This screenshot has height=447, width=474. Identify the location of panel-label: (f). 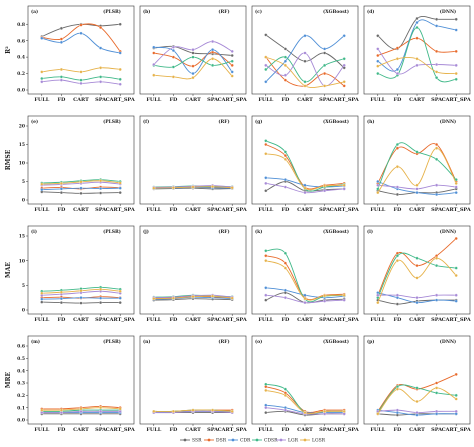
(146, 121).